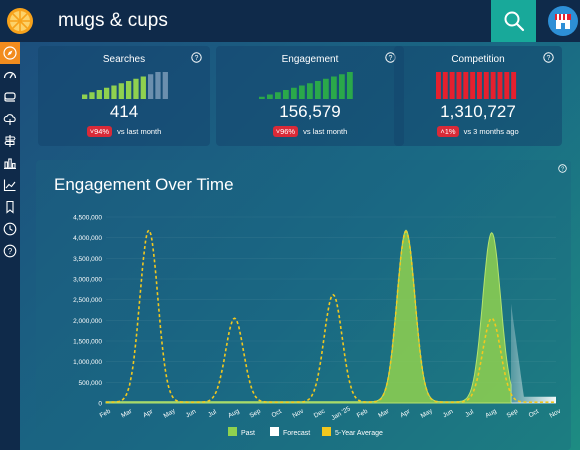 The width and height of the screenshot is (580, 450). Describe the element at coordinates (87, 218) in the screenshot. I see `y-tick-label: 4,500,000` at that location.